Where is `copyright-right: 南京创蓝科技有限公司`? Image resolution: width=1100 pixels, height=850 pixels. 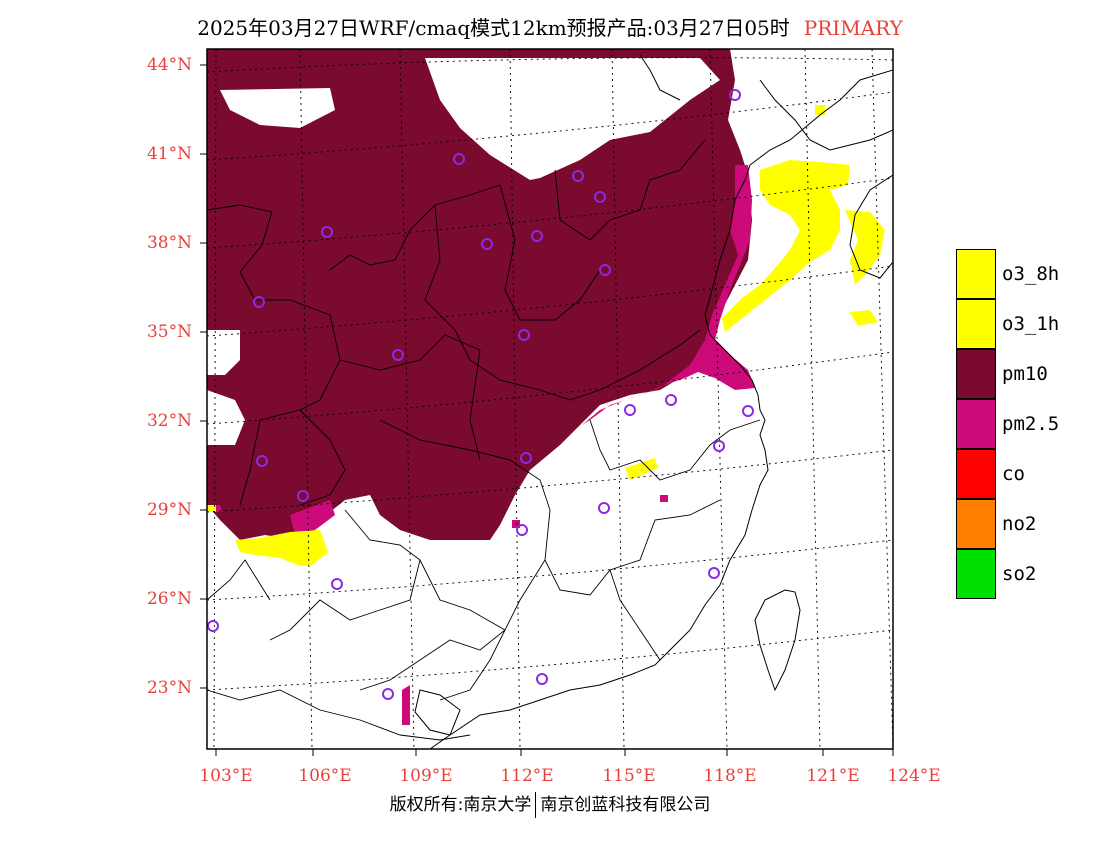 copyright-right: 南京创蓝科技有限公司 is located at coordinates (625, 805).